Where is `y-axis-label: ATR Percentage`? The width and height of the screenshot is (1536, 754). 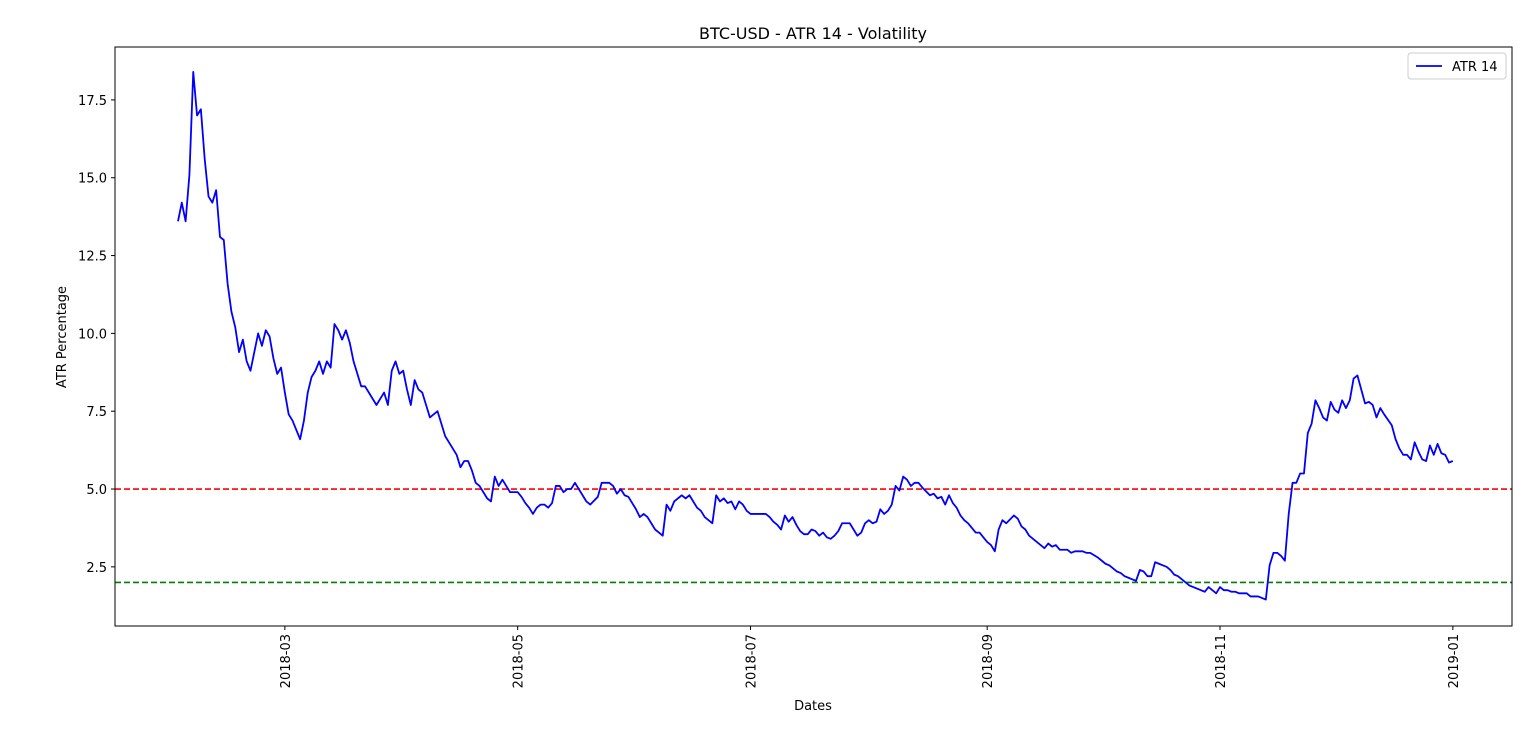
y-axis-label: ATR Percentage is located at coordinates (62, 337).